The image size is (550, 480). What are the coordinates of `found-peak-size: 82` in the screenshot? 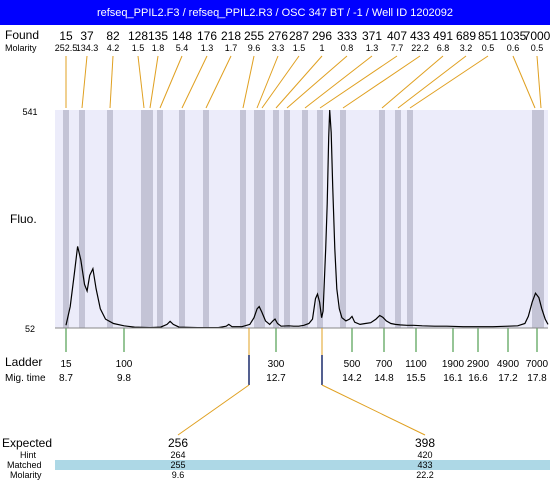 It's located at (113, 36).